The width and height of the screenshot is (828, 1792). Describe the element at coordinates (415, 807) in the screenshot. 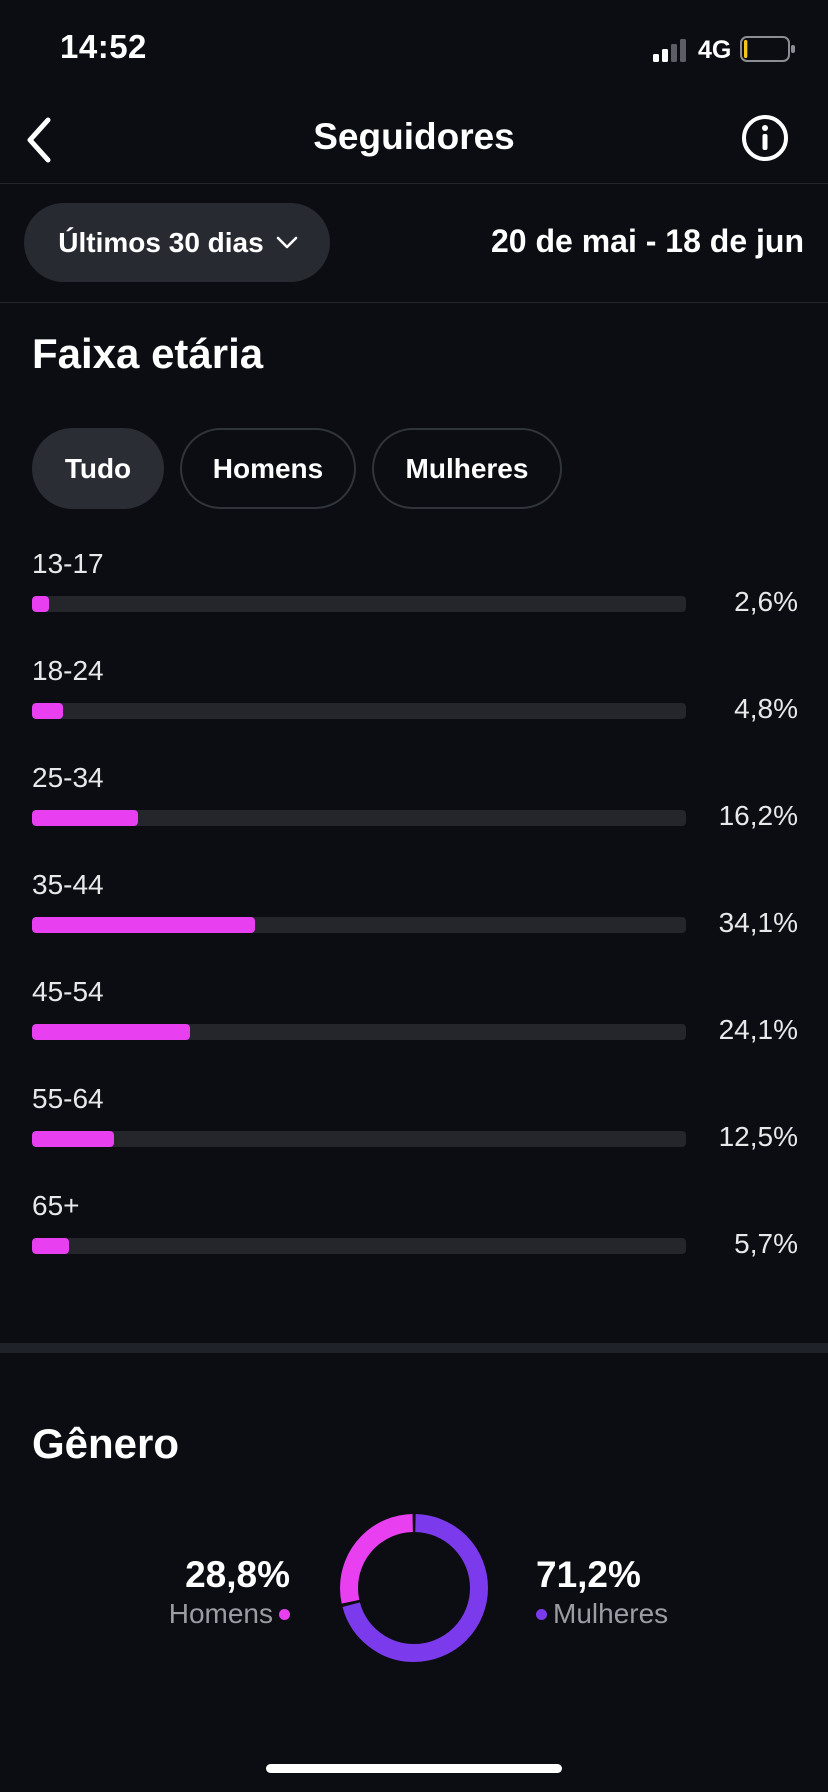

I see `age-row: 25-34 16,2%` at that location.